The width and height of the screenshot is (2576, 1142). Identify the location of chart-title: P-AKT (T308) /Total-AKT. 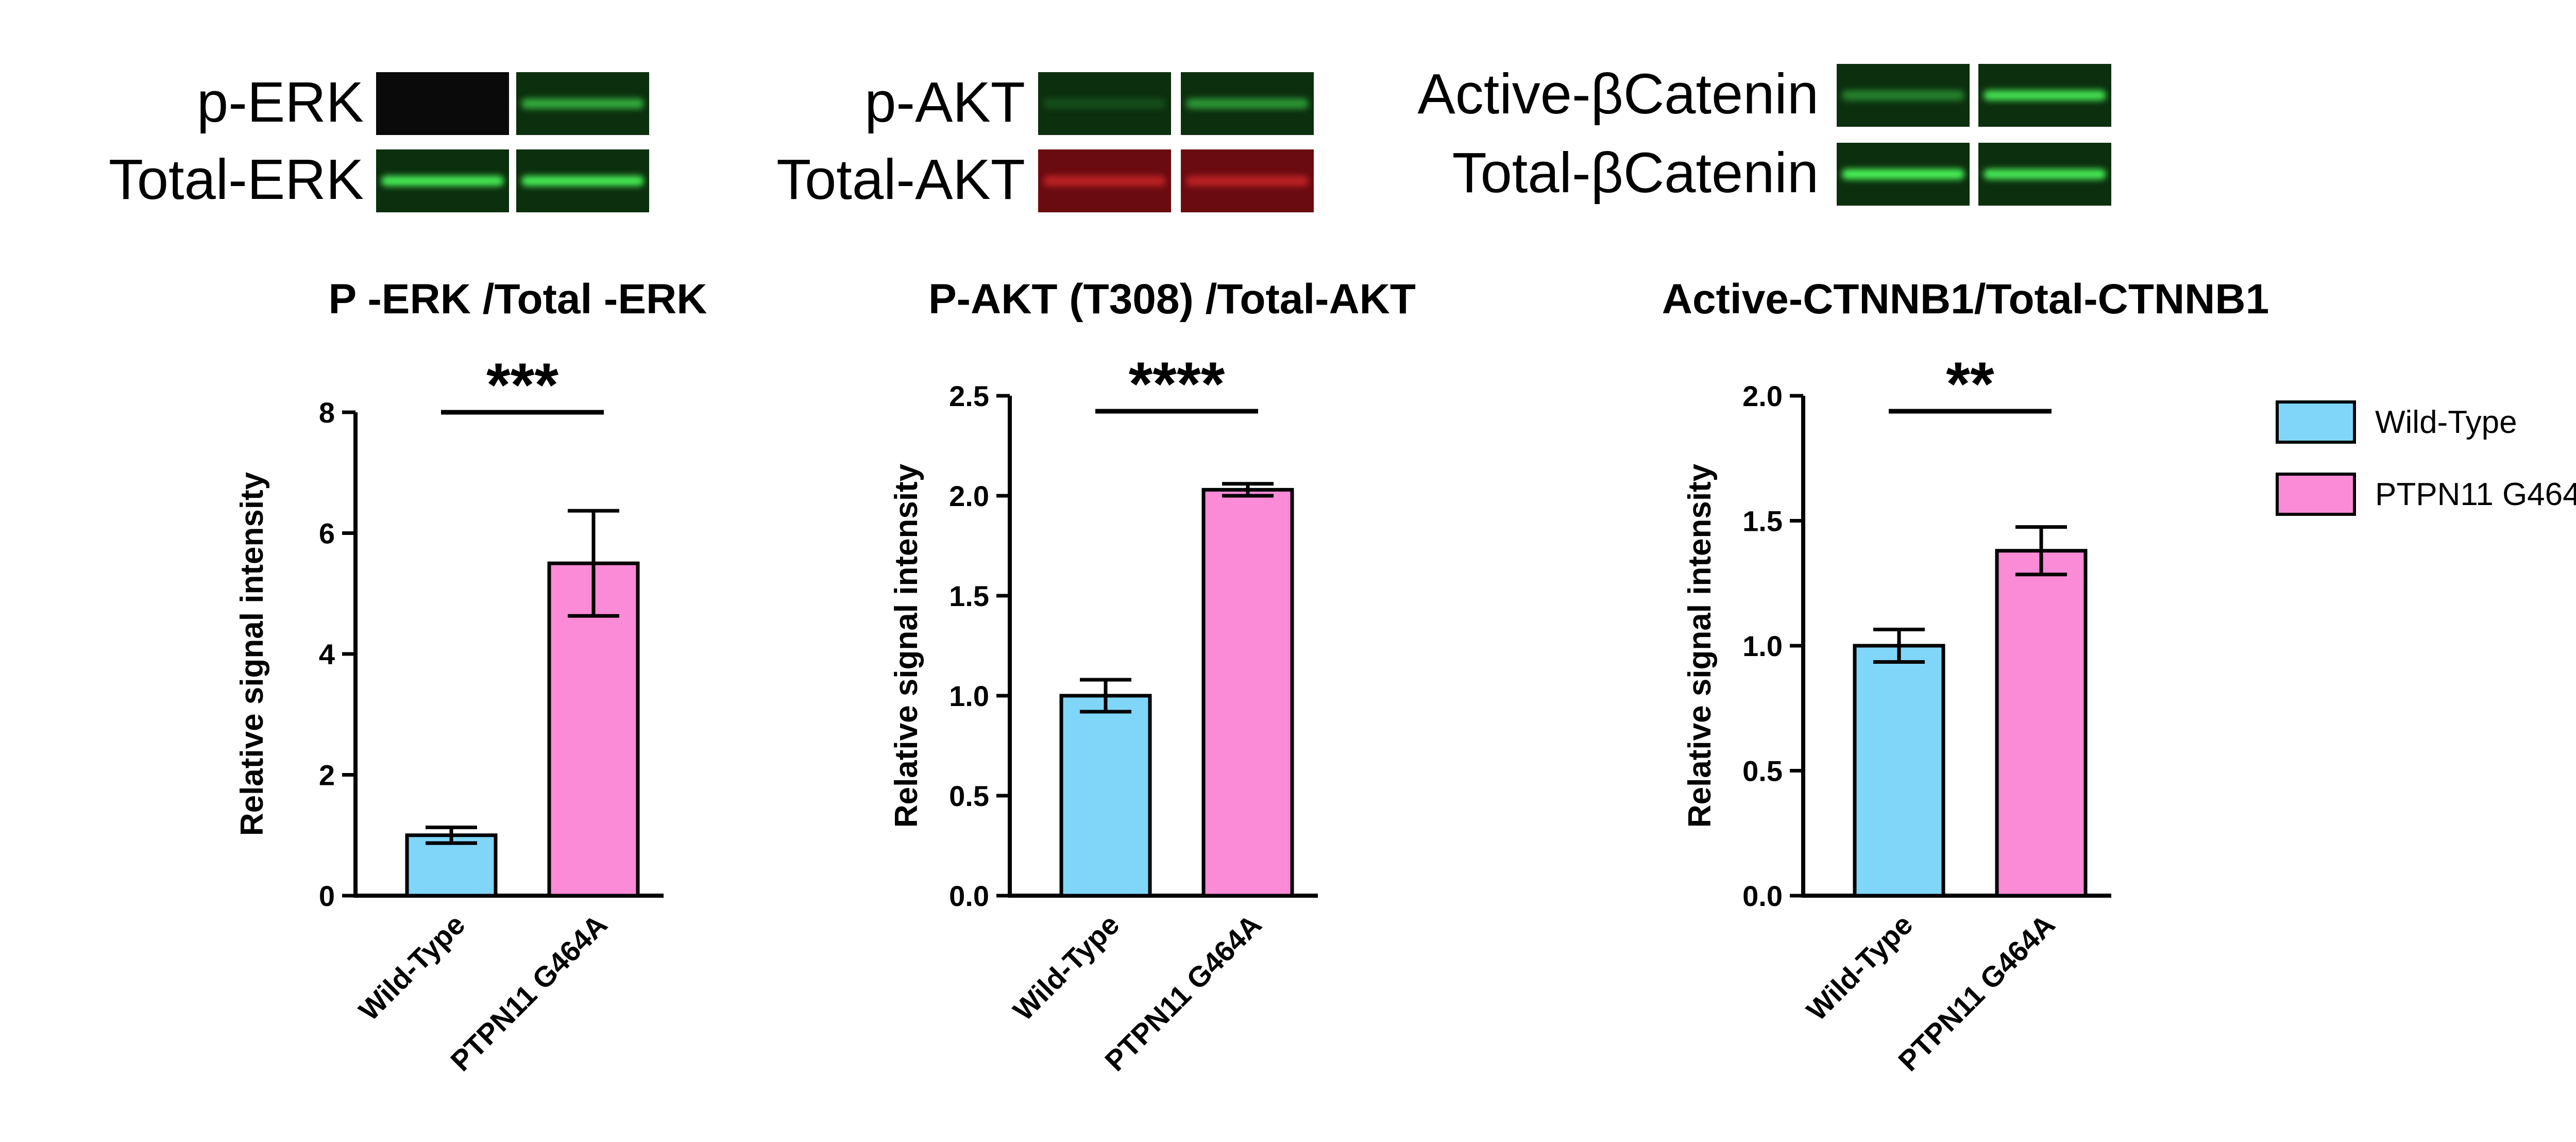
(1172, 299).